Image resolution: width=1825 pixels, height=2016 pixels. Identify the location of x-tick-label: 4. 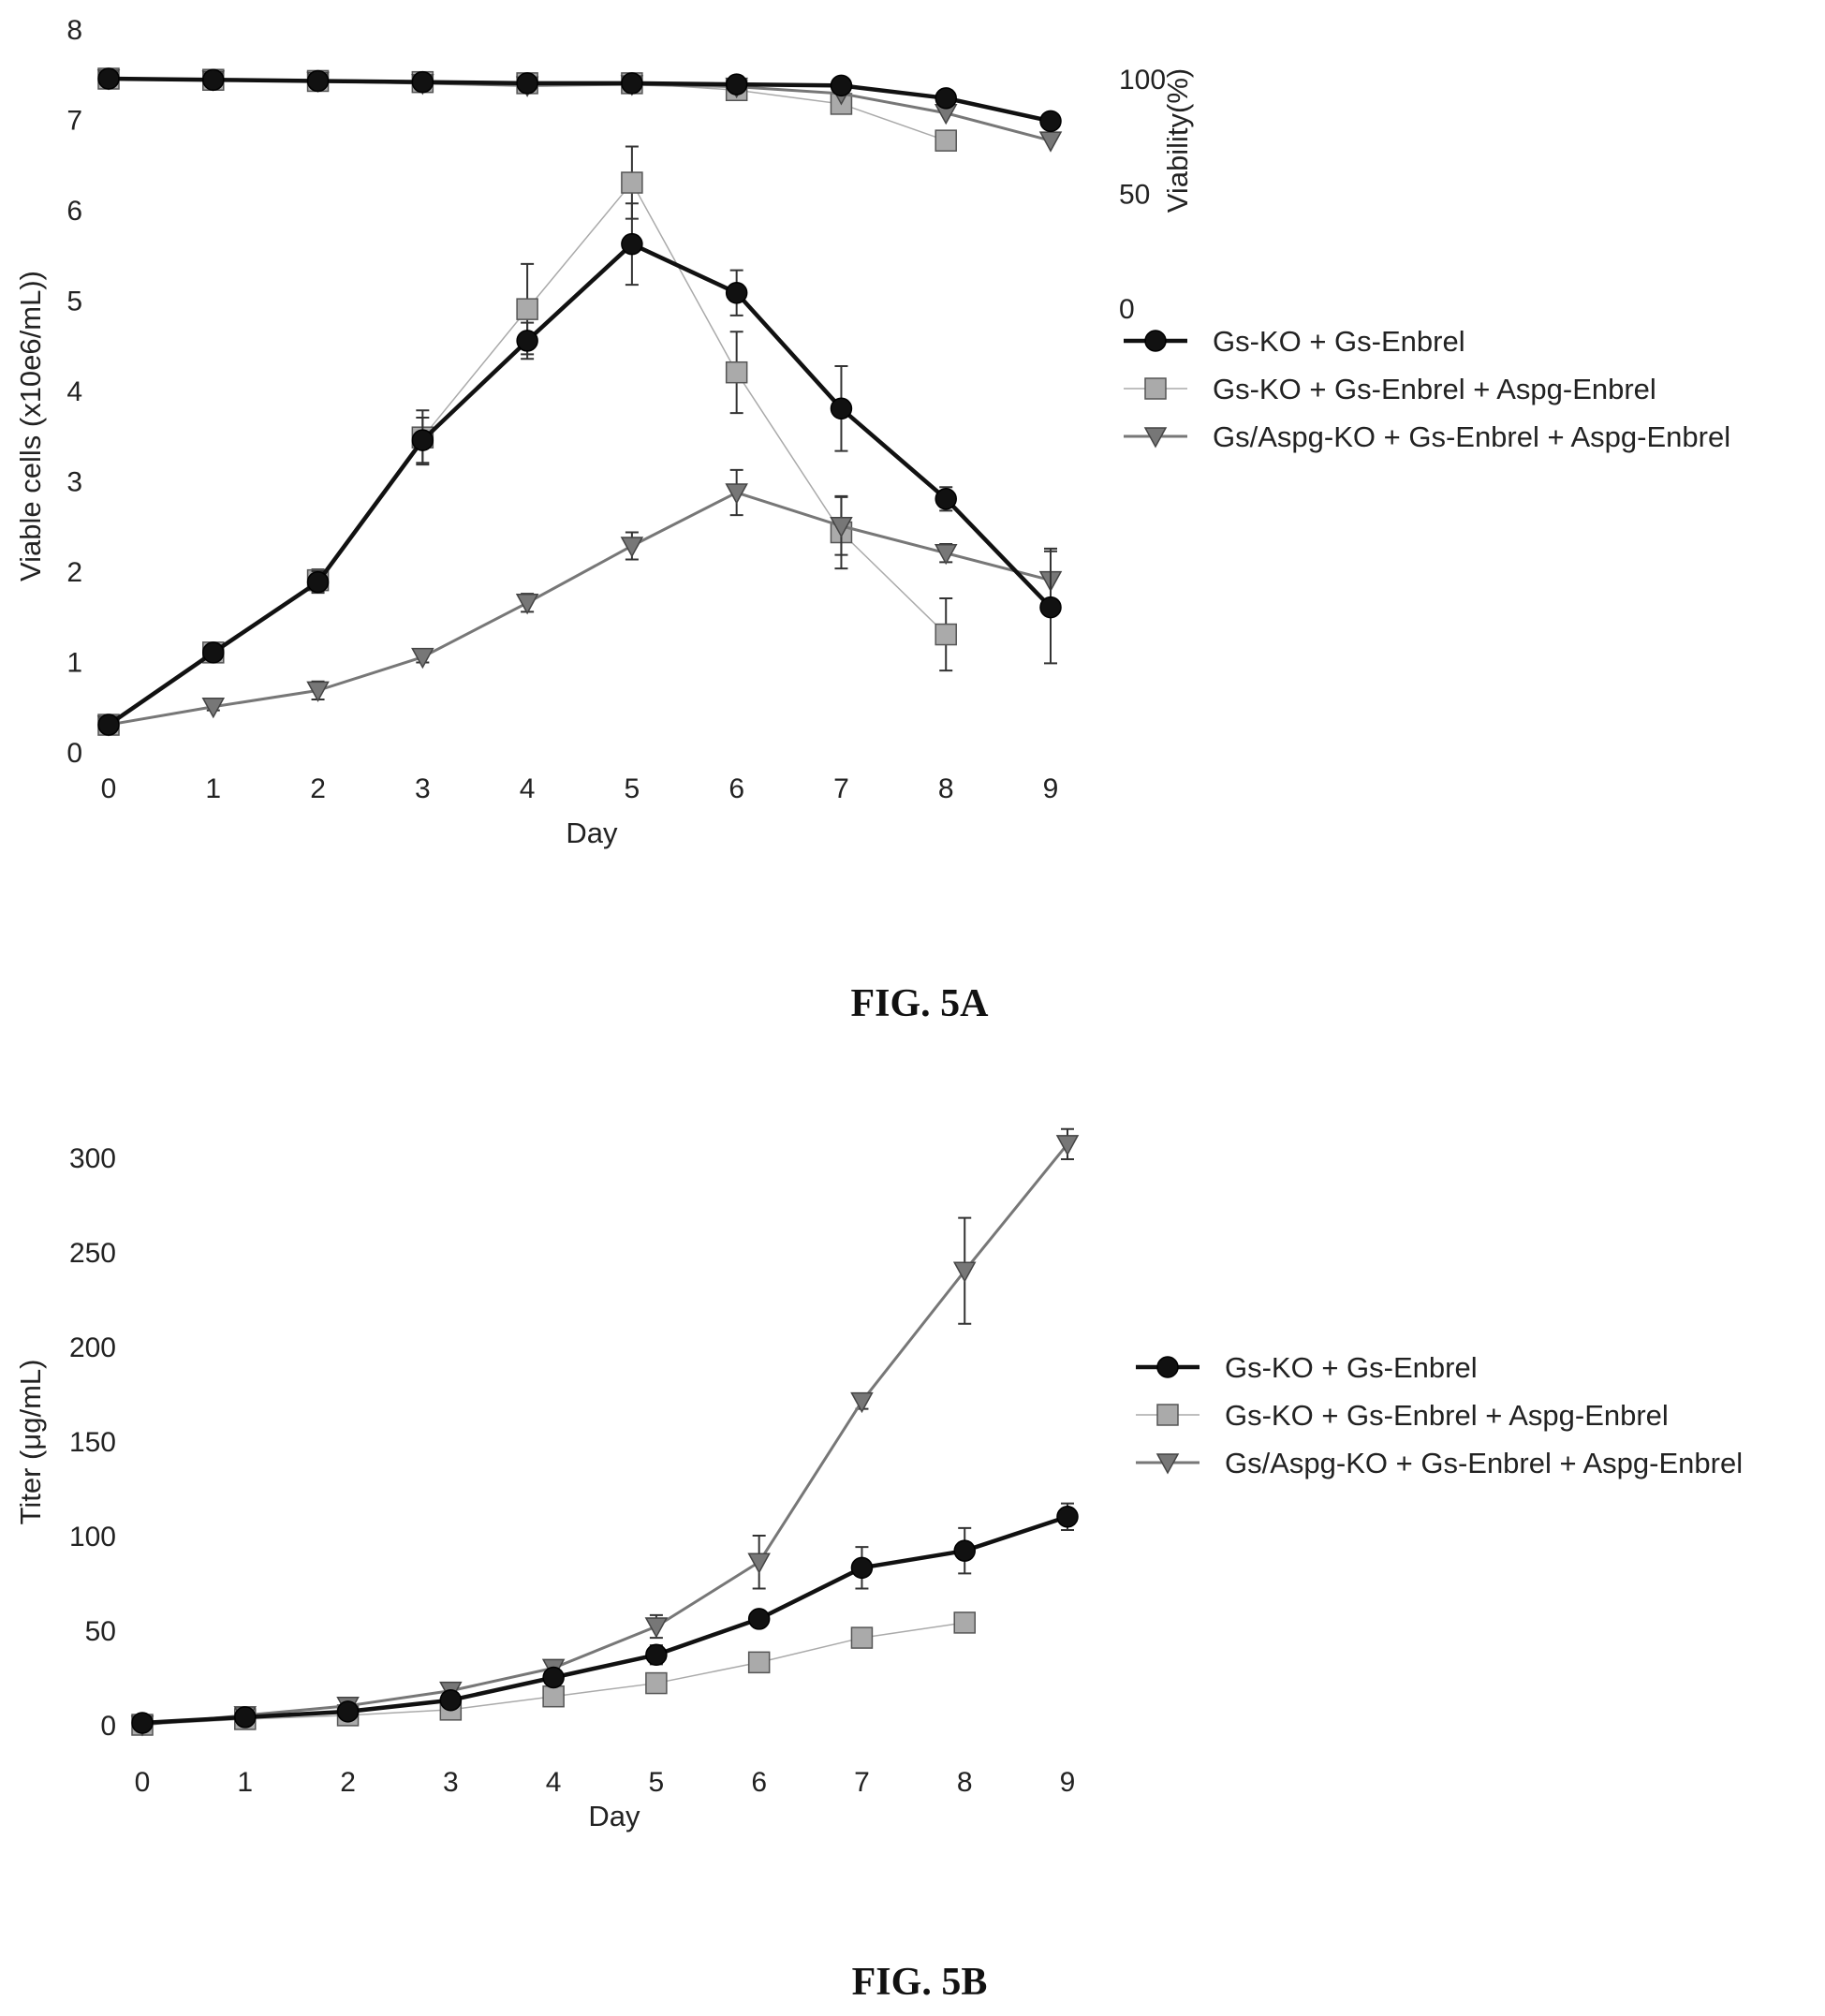
(554, 1782).